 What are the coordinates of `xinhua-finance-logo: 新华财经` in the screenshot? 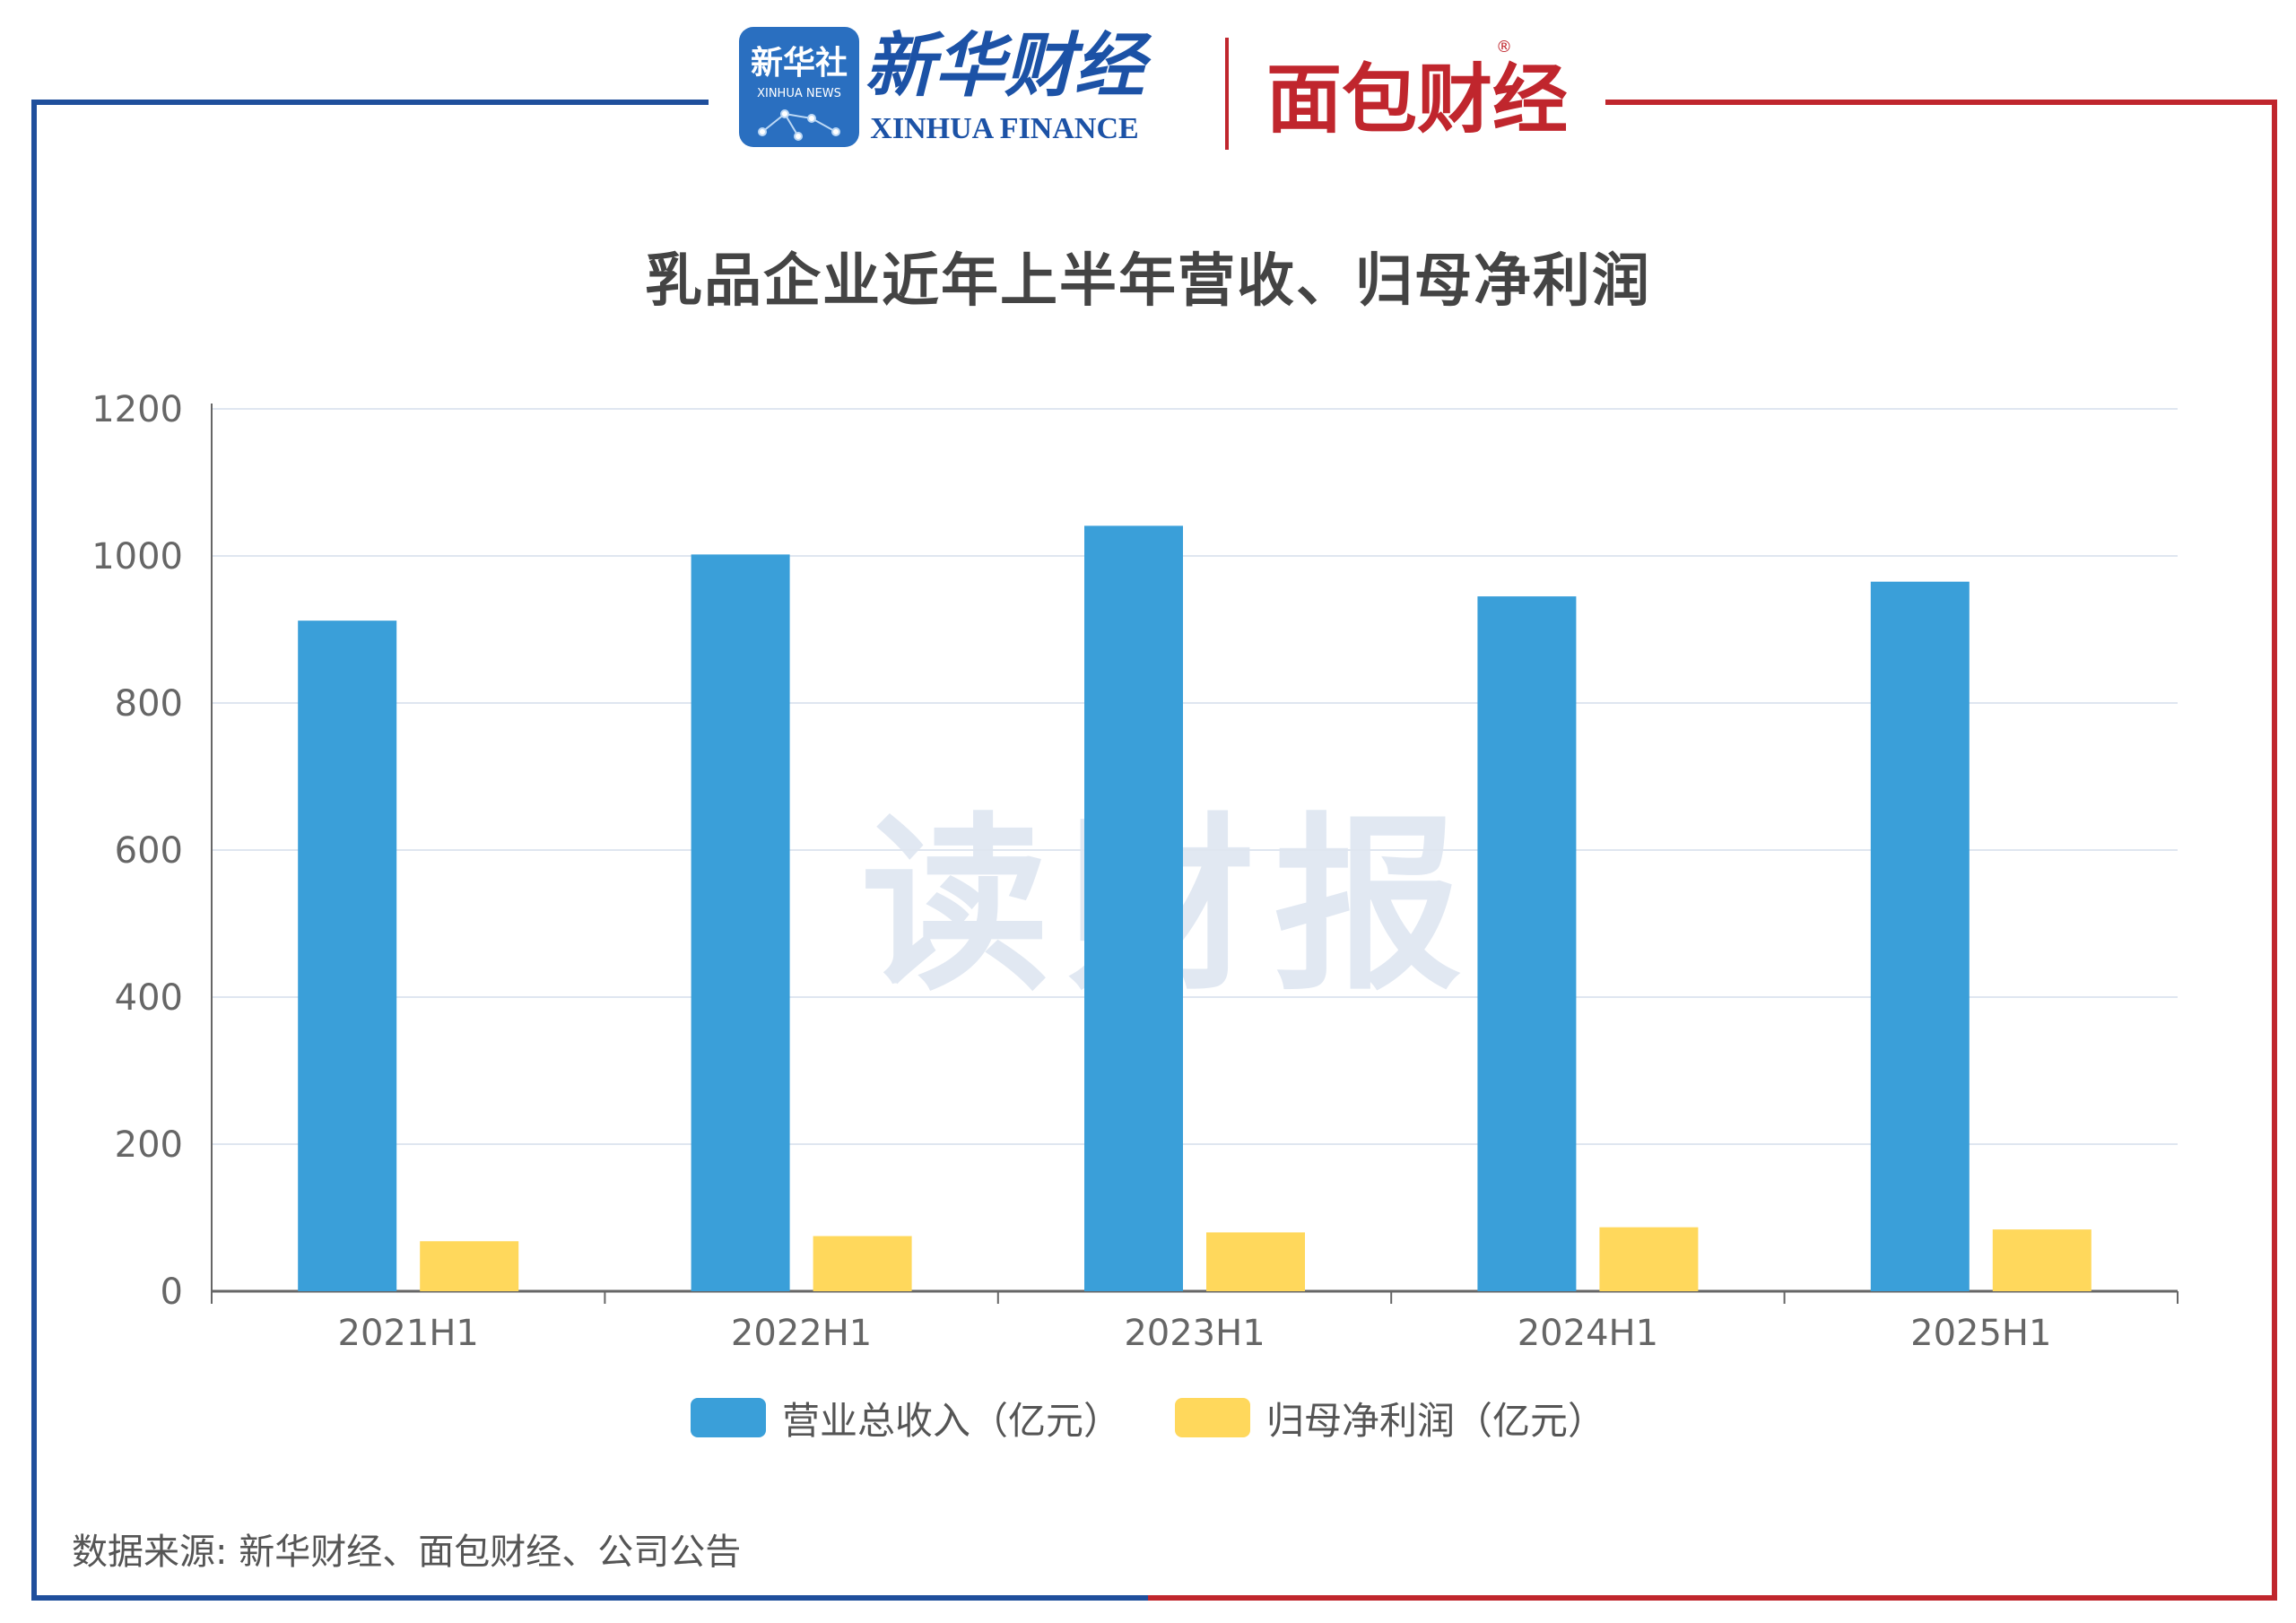 It's located at (1008, 66).